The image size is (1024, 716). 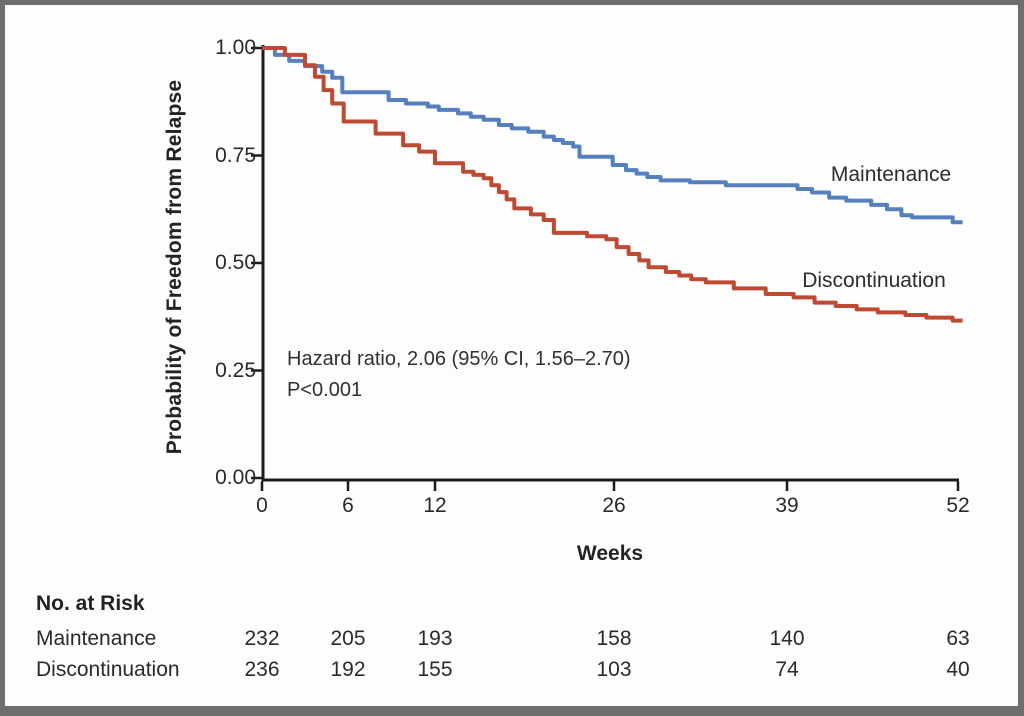 What do you see at coordinates (108, 669) in the screenshot?
I see `risk-row-label-discontinuation: Discontinuation` at bounding box center [108, 669].